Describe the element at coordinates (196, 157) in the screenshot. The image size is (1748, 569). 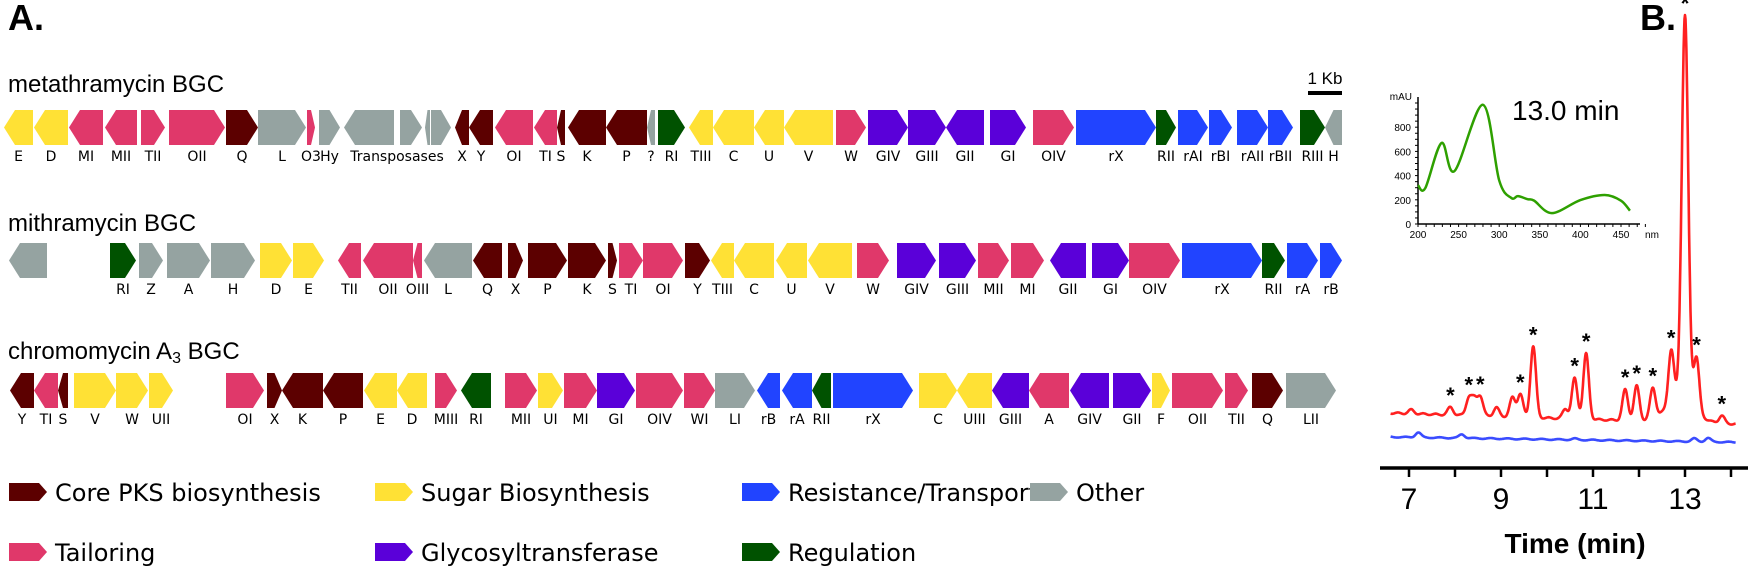
I see `gene-label: OII` at that location.